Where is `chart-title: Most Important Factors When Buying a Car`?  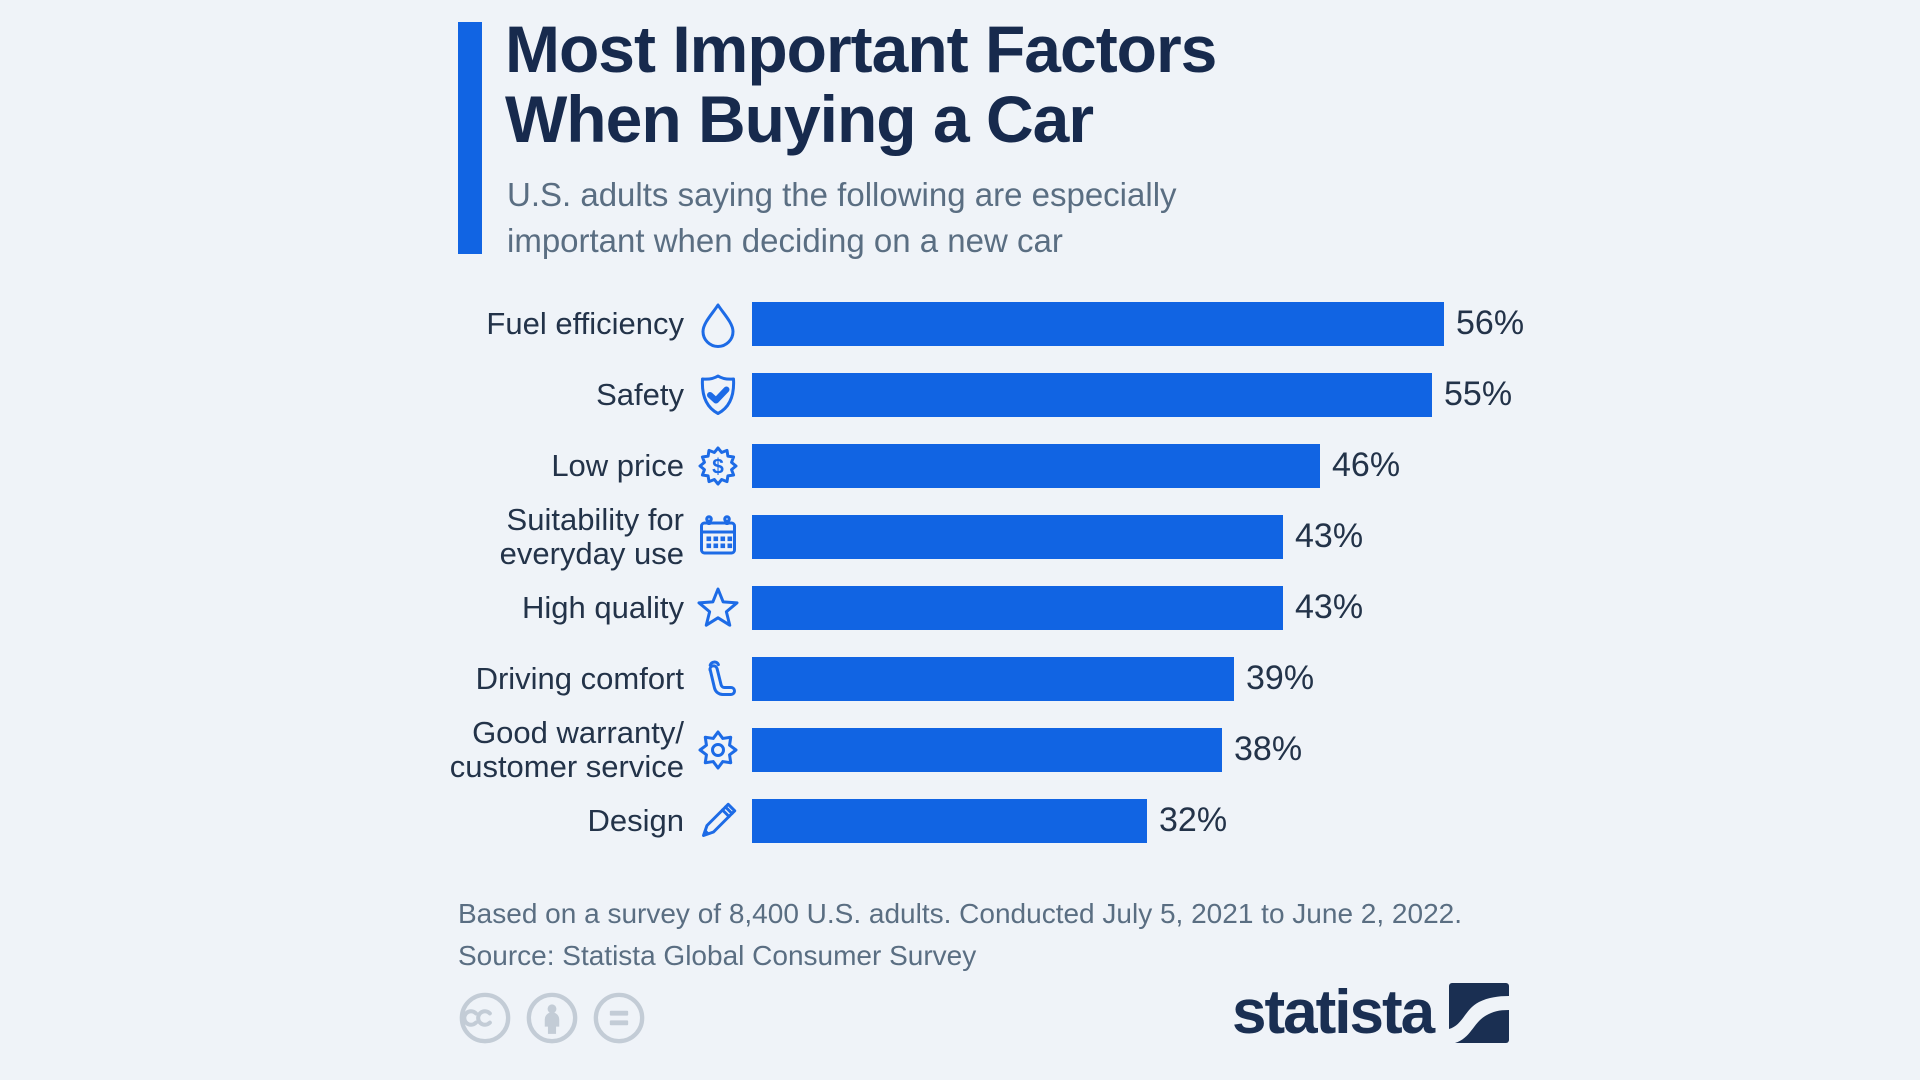
chart-title: Most Important Factors When Buying a Car is located at coordinates (861, 84).